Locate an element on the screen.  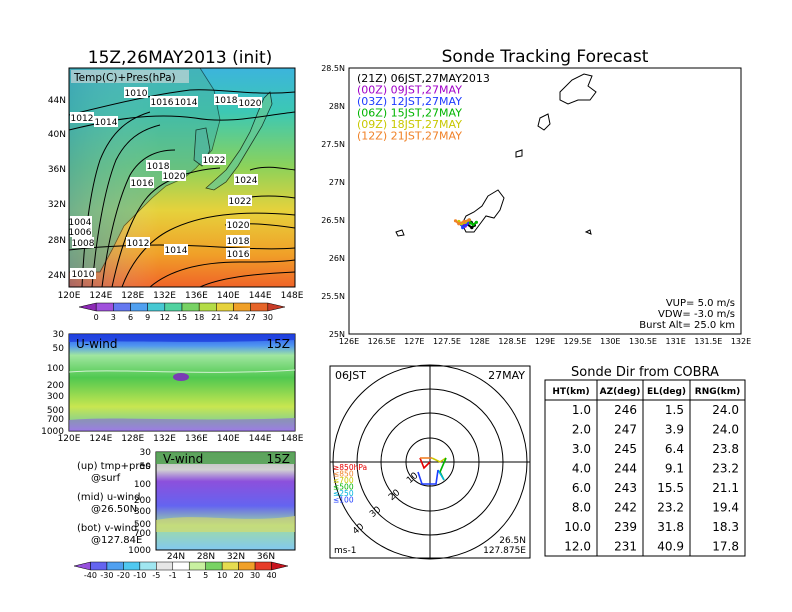
table-cell: 231 is located at coordinates (625, 547).